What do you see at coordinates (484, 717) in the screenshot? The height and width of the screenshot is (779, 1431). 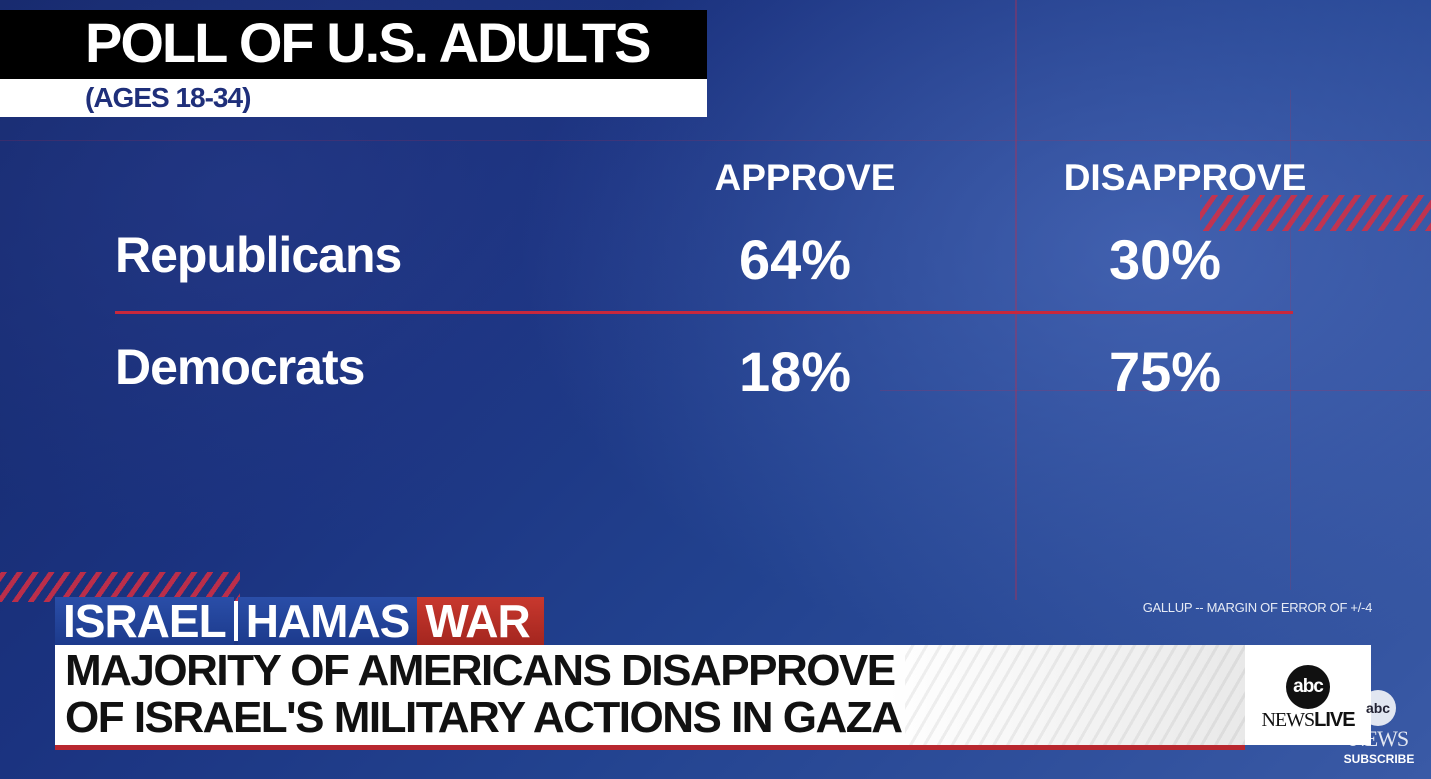 I see `headline-line-2: OF ISRAEL'S MILITARY ACTIONS IN GAZA` at bounding box center [484, 717].